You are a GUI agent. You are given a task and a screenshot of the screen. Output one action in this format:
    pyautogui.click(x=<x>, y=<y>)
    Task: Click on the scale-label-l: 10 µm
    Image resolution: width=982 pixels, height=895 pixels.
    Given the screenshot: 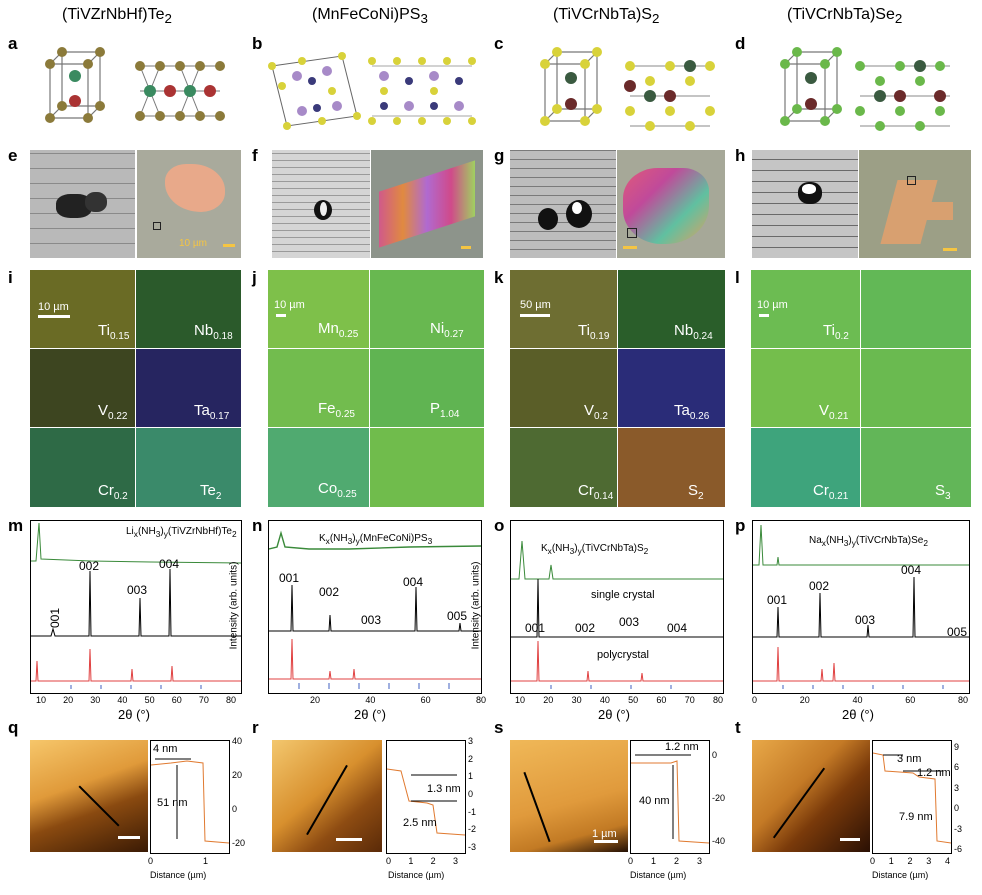 What is the action you would take?
    pyautogui.click(x=772, y=305)
    